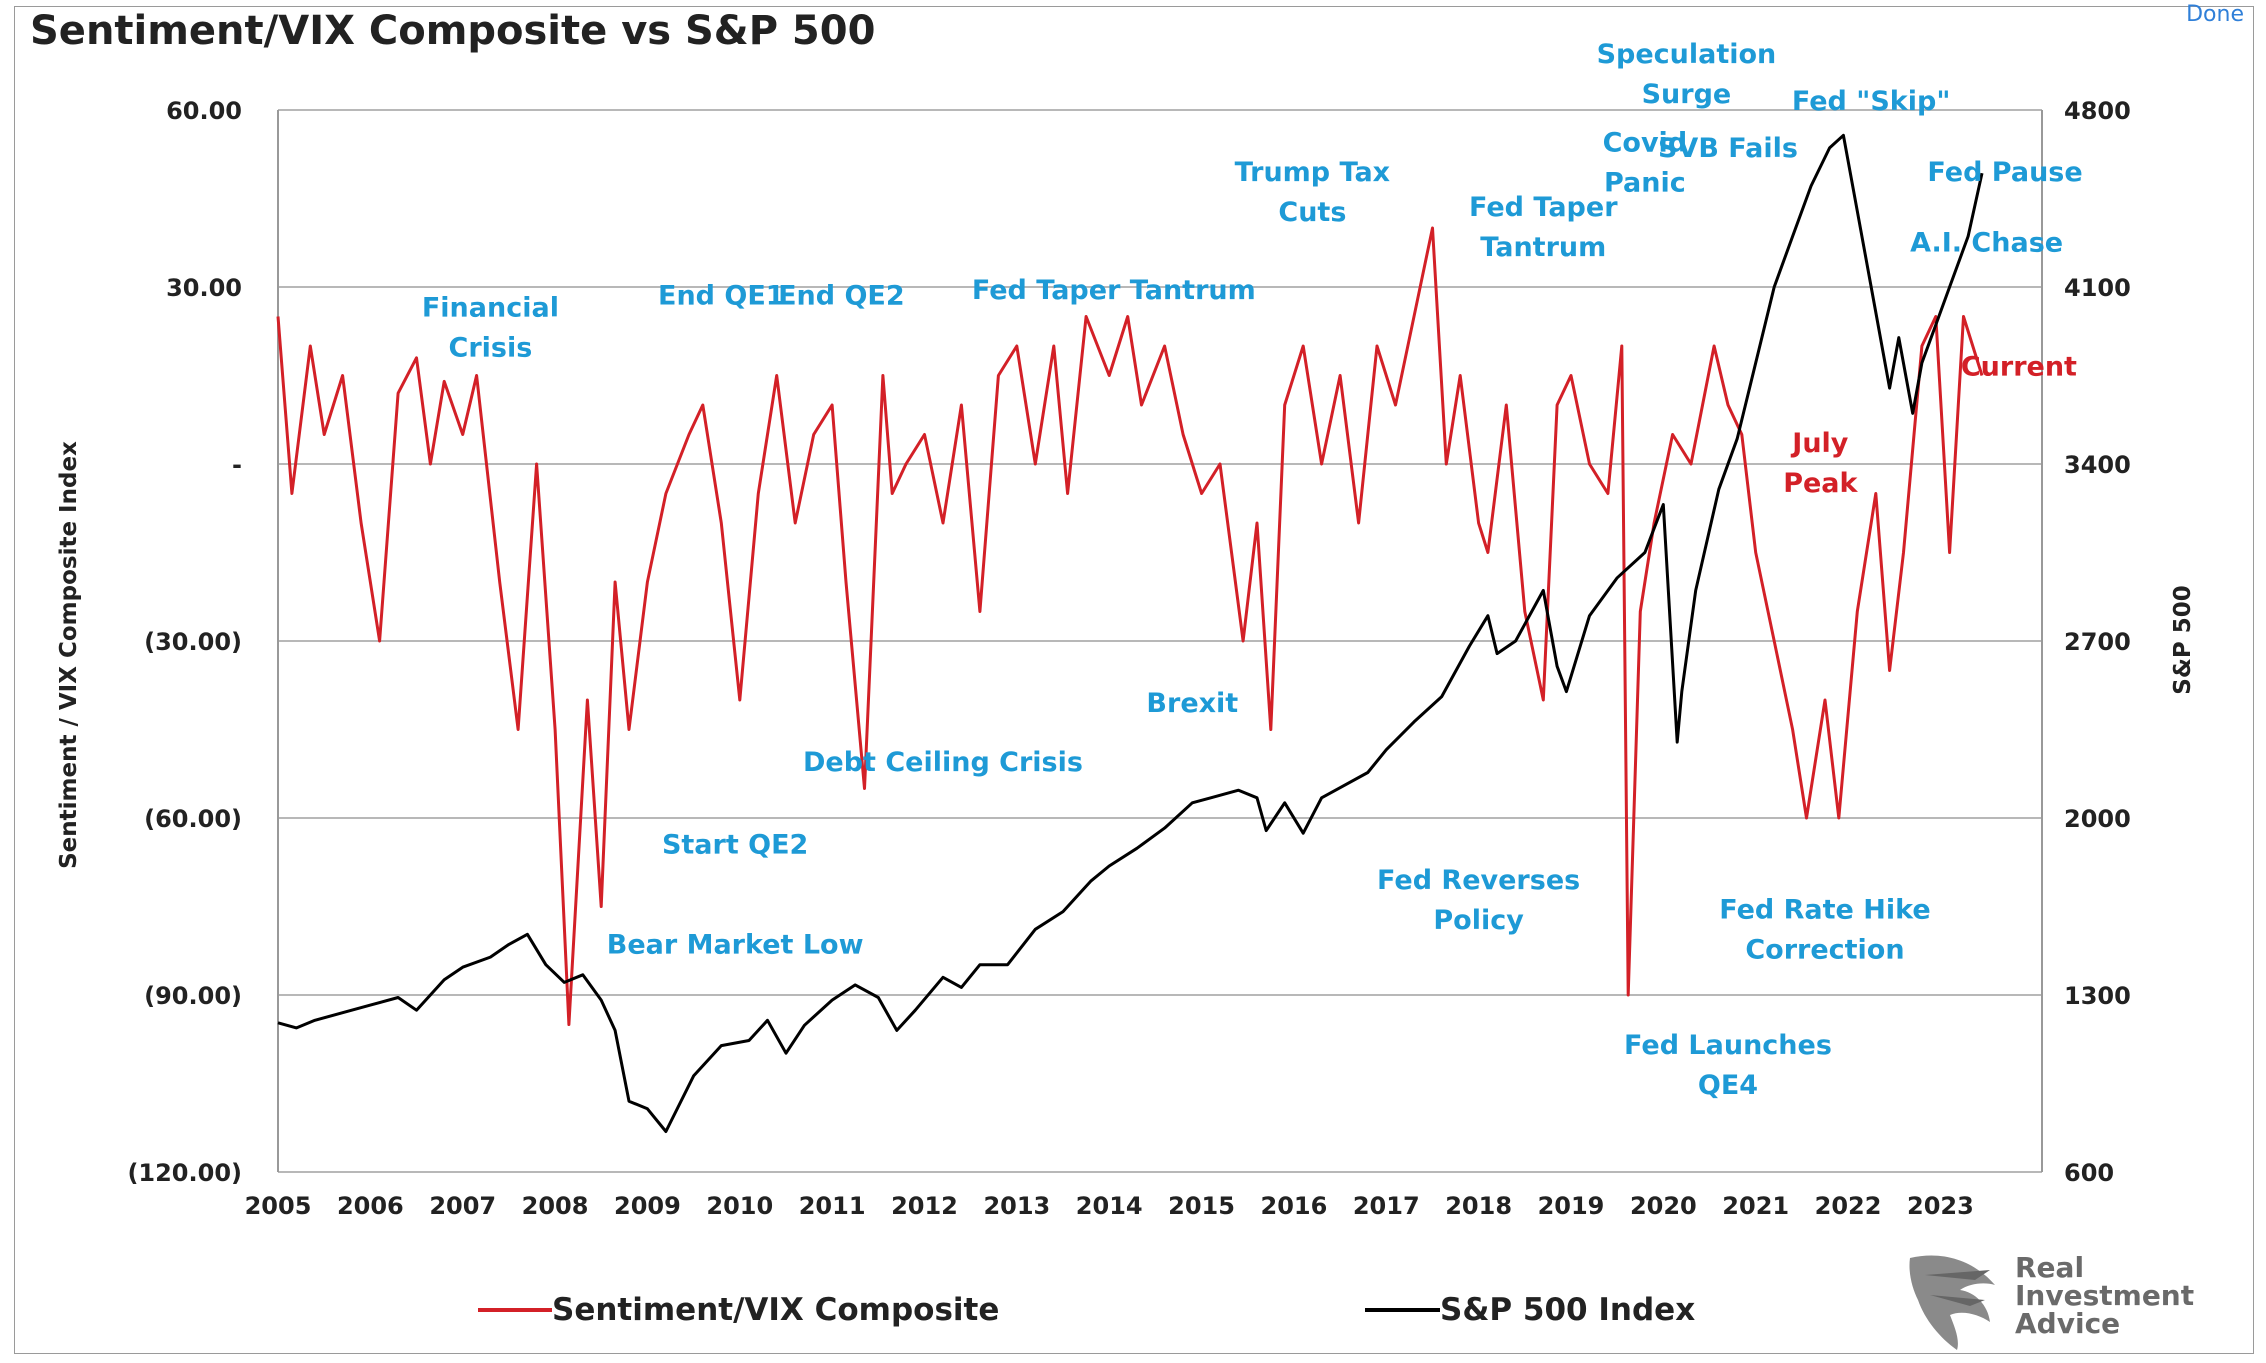  Describe the element at coordinates (490, 328) in the screenshot. I see `annotation-label: Financial Crisis` at that location.